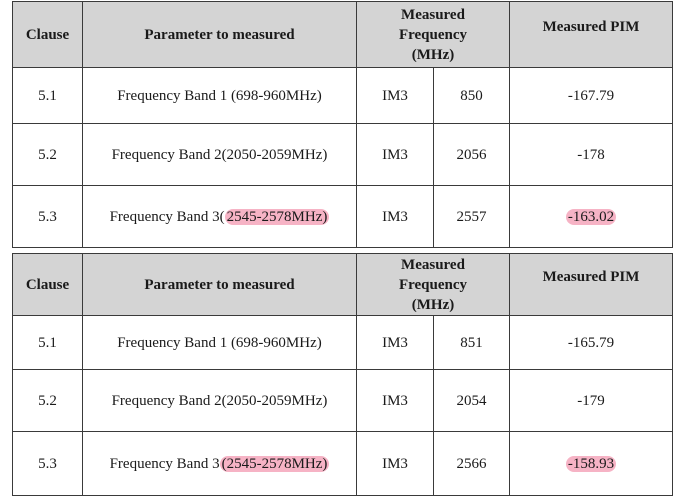 The width and height of the screenshot is (675, 499). What do you see at coordinates (471, 463) in the screenshot?
I see `cell-frequency: 2566` at bounding box center [471, 463].